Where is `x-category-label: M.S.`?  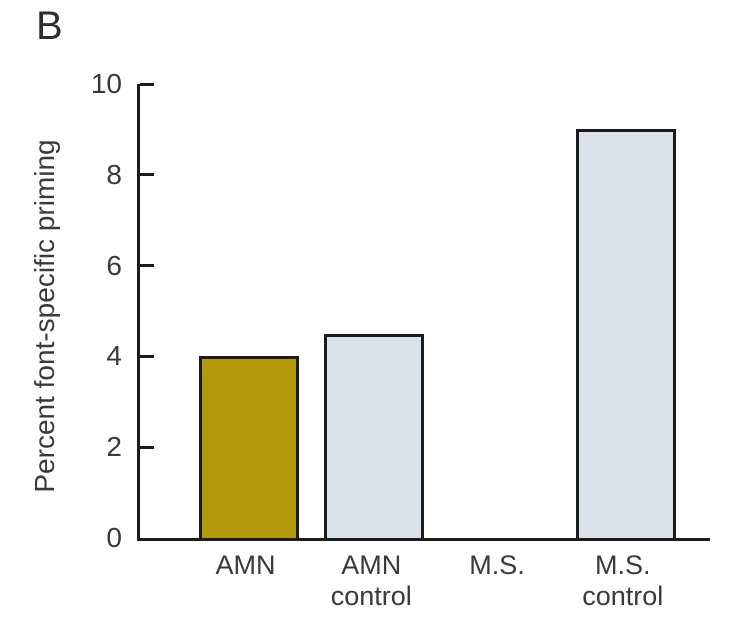
x-category-label: M.S. is located at coordinates (497, 565).